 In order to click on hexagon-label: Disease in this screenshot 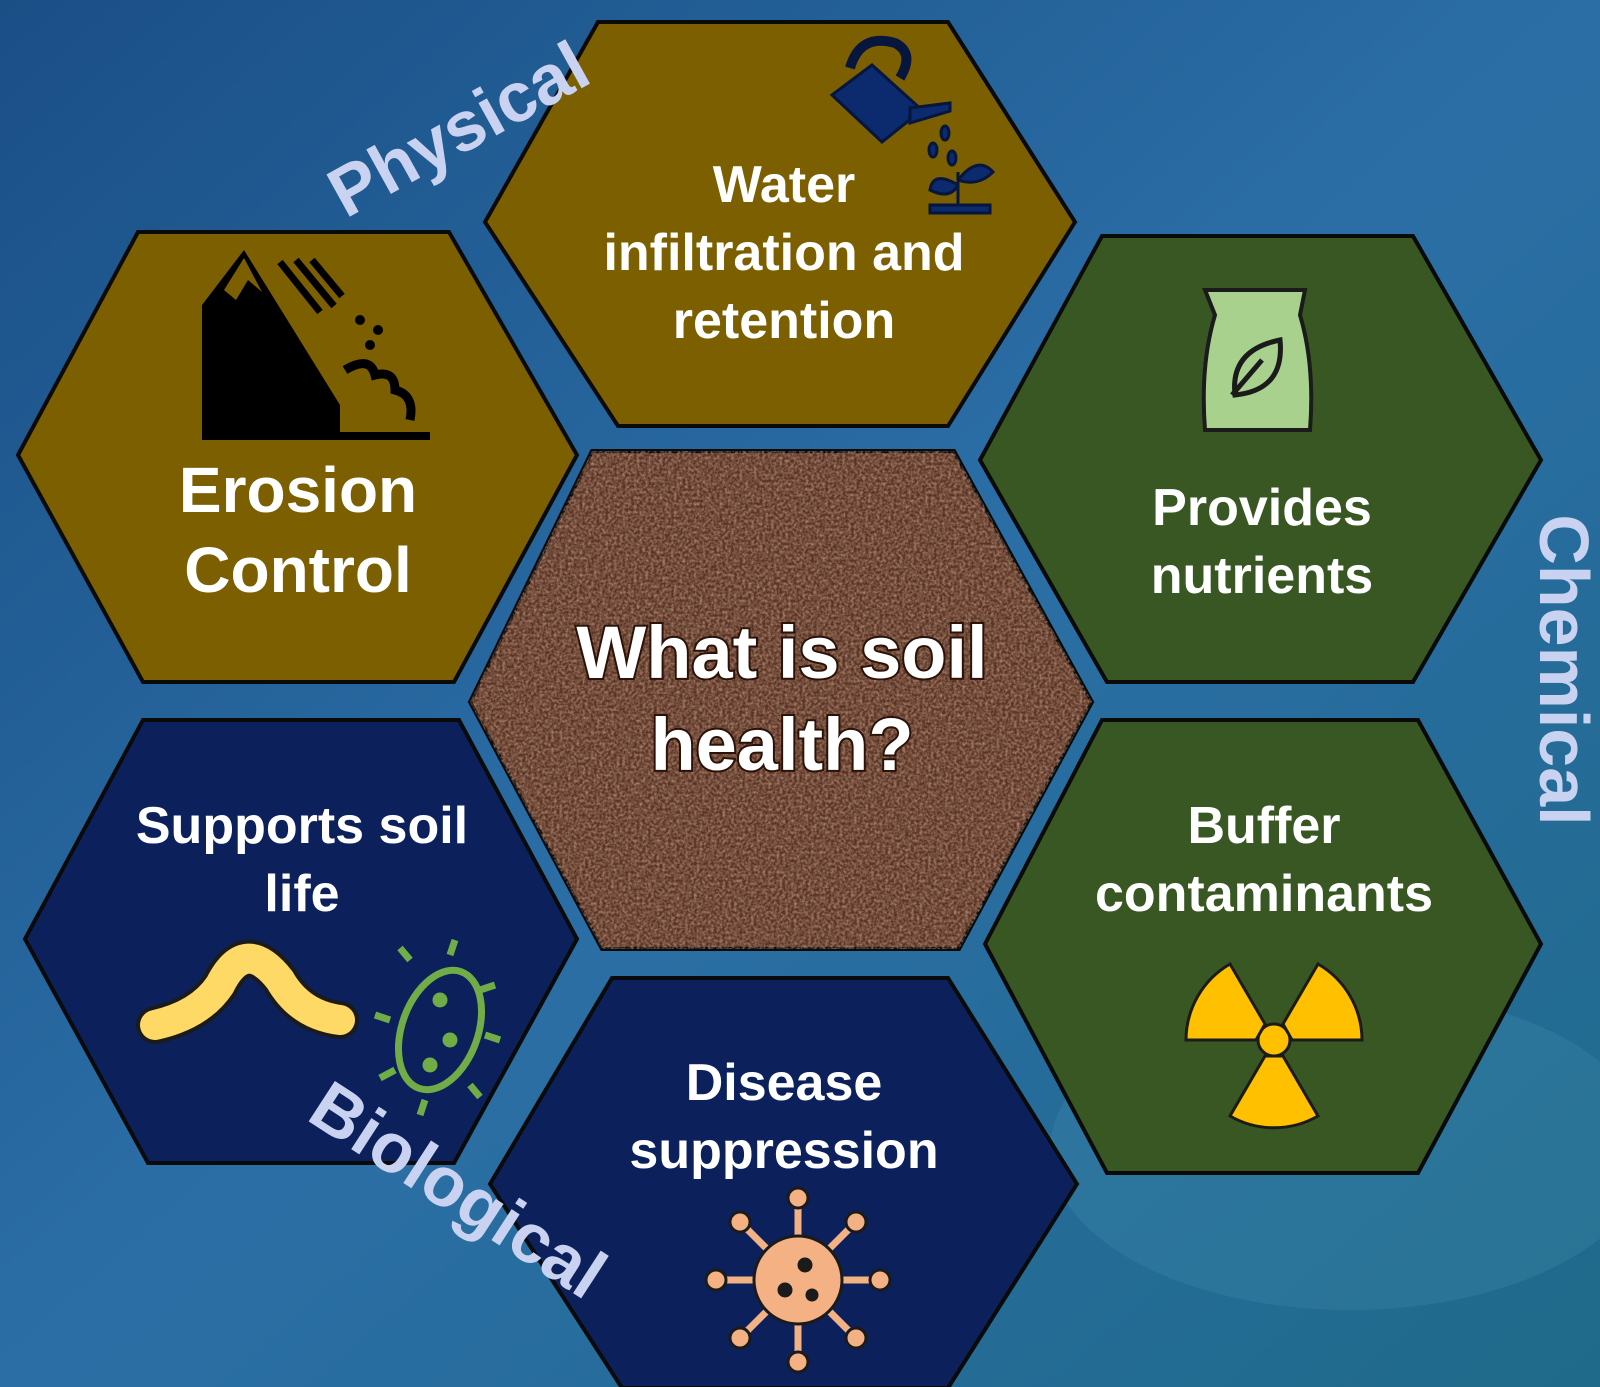, I will do `click(784, 1083)`.